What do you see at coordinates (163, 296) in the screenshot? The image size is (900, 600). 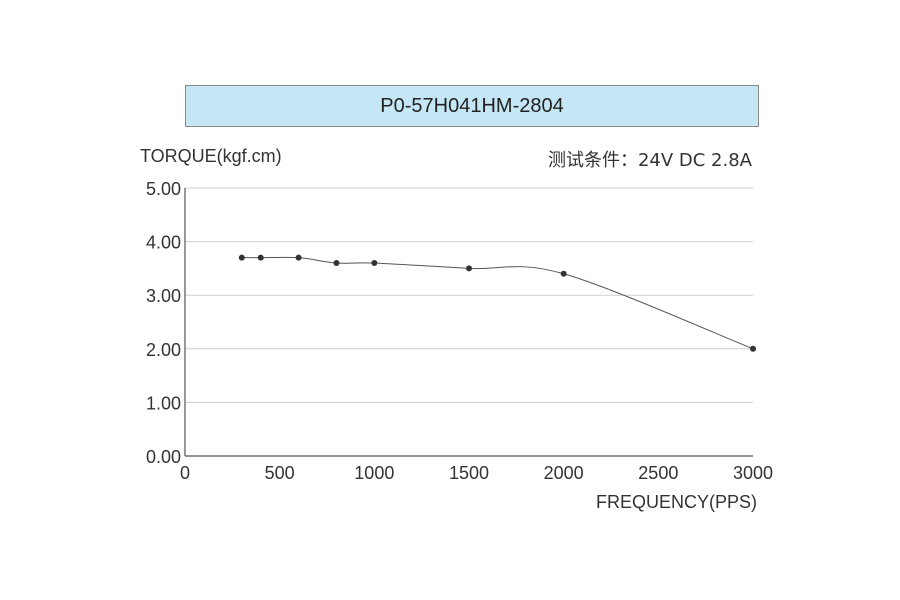 I see `y-tick-label: 3.00` at bounding box center [163, 296].